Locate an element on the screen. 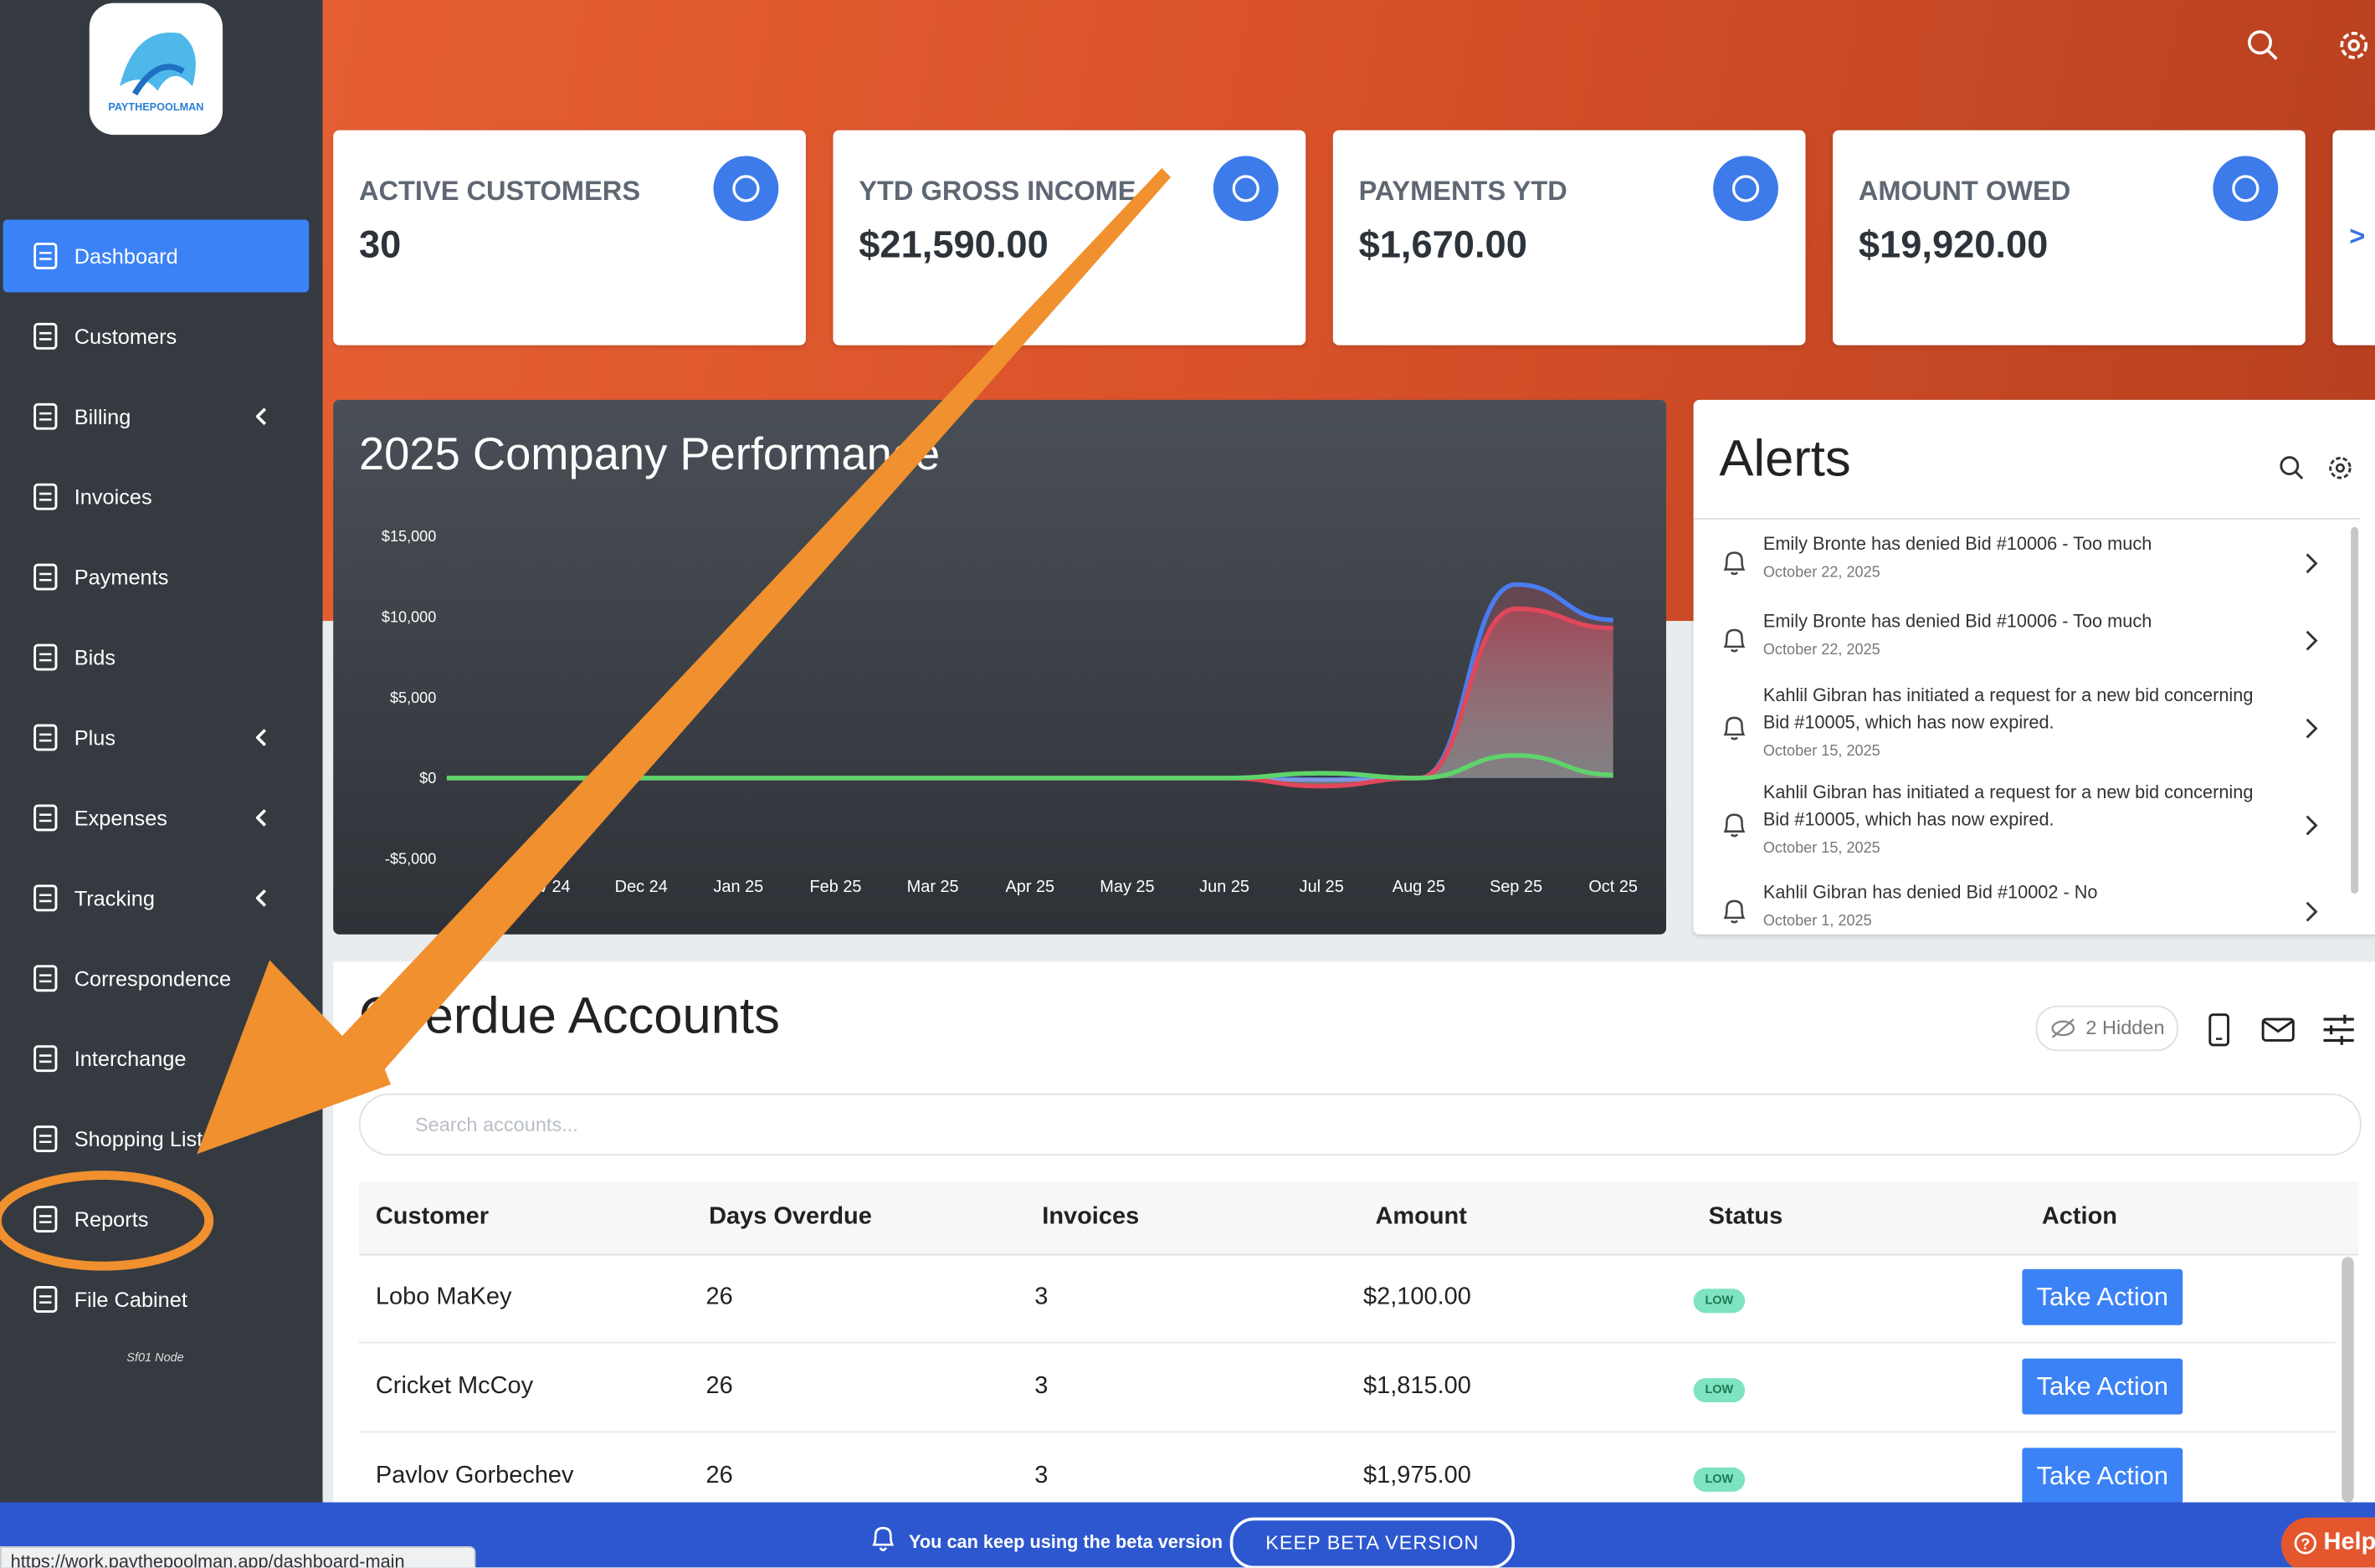  column-header: Amount is located at coordinates (1421, 1216).